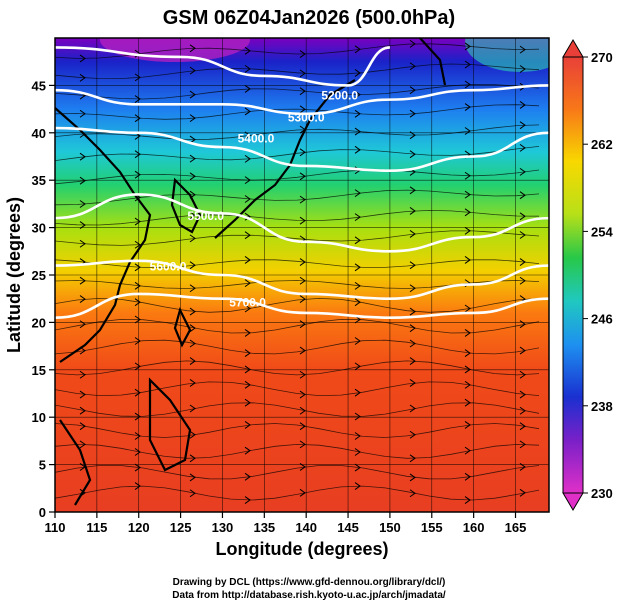 This screenshot has width=619, height=605. I want to click on y-axis-label: Latitude (degrees), so click(14, 275).